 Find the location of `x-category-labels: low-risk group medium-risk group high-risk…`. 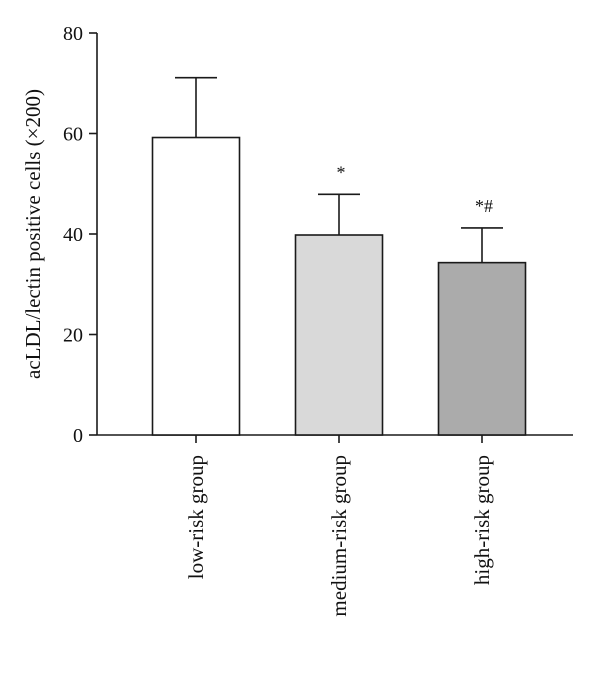

x-category-labels: low-risk group medium-risk group high-risk… is located at coordinates (339, 526).